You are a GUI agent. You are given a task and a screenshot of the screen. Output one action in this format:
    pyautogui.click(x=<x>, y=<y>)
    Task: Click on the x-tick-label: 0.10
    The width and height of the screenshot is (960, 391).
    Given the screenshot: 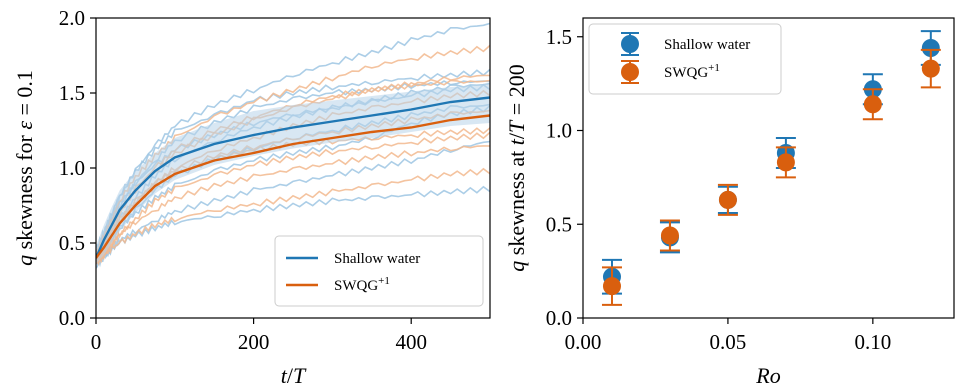 What is the action you would take?
    pyautogui.click(x=872, y=342)
    